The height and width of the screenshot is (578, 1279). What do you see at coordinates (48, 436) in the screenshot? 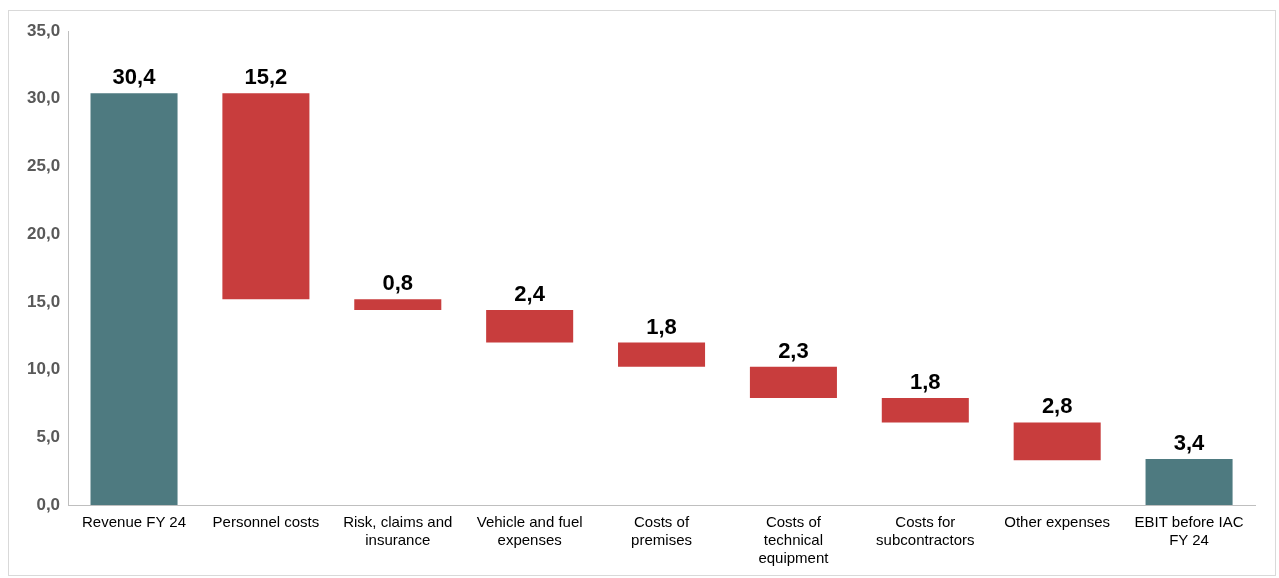
I see `y-tick-label: 5,0` at bounding box center [48, 436].